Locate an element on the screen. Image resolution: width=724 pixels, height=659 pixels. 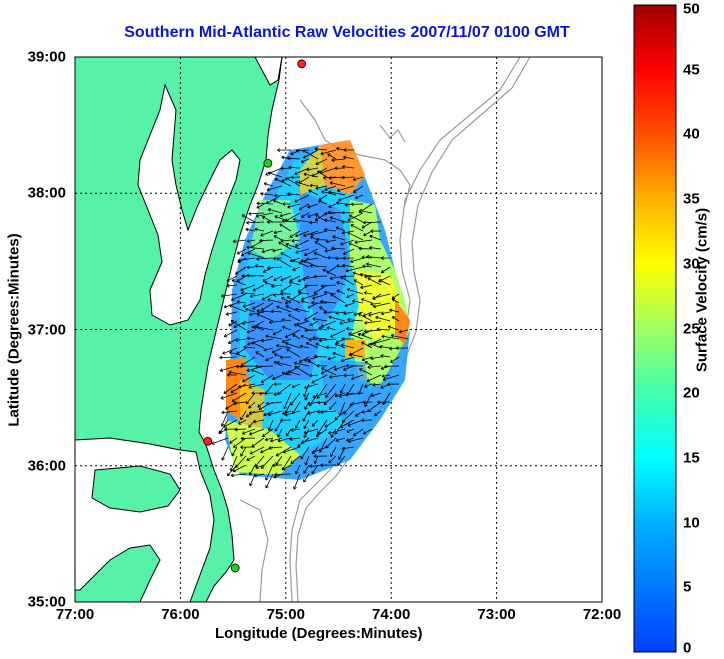
colorbar-tick-label: 30 is located at coordinates (691, 264).